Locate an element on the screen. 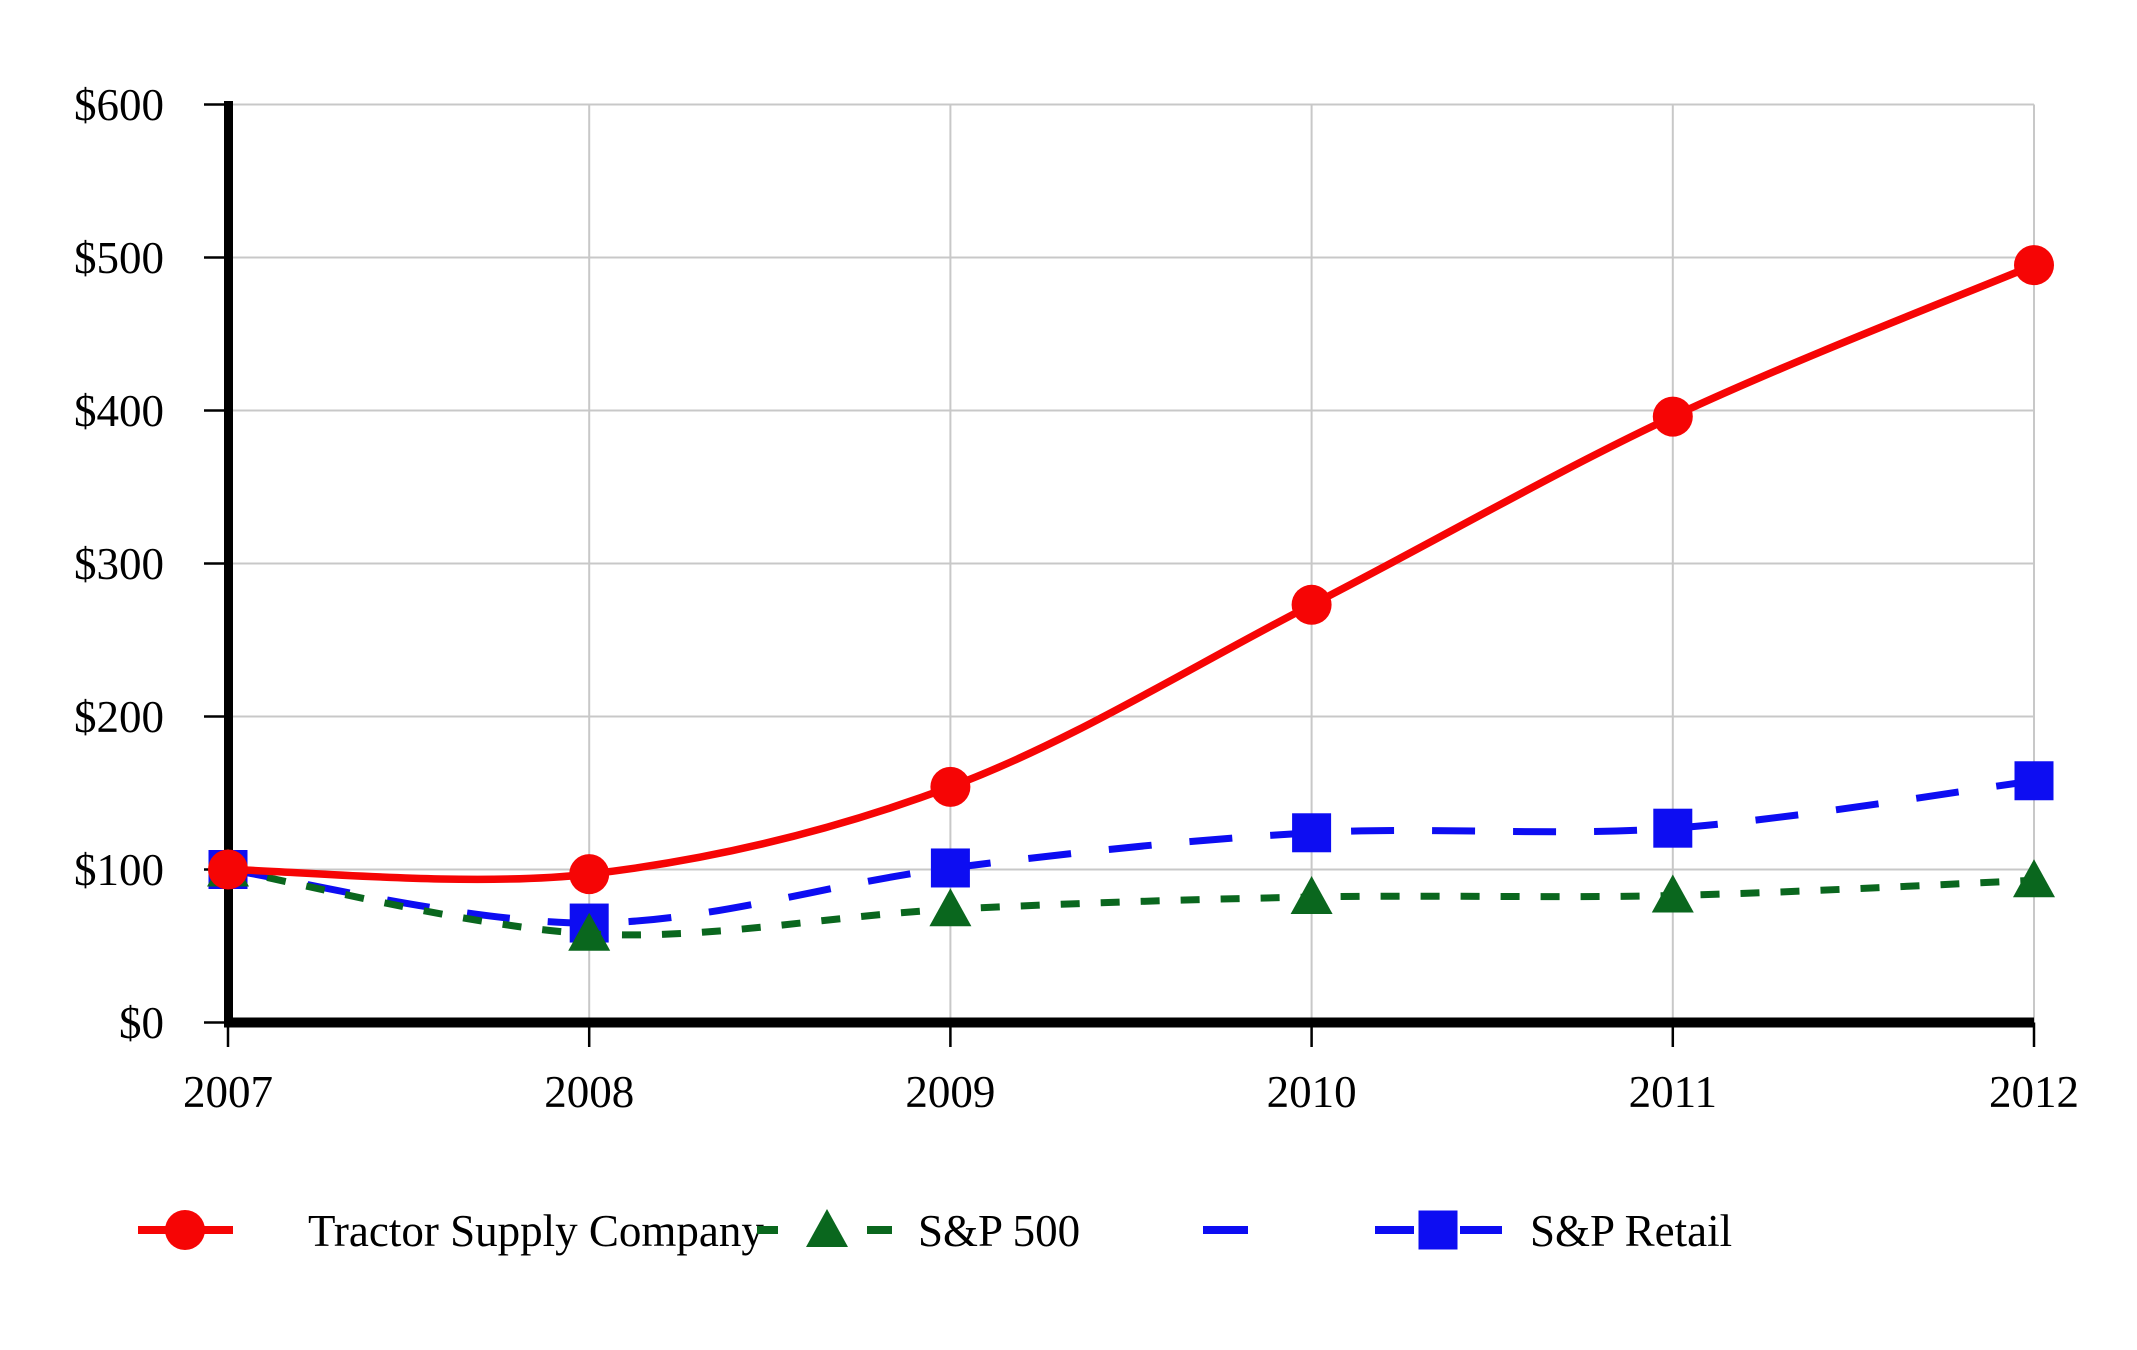 The height and width of the screenshot is (1350, 2137). x-tick-label: 2009 is located at coordinates (950, 1092).